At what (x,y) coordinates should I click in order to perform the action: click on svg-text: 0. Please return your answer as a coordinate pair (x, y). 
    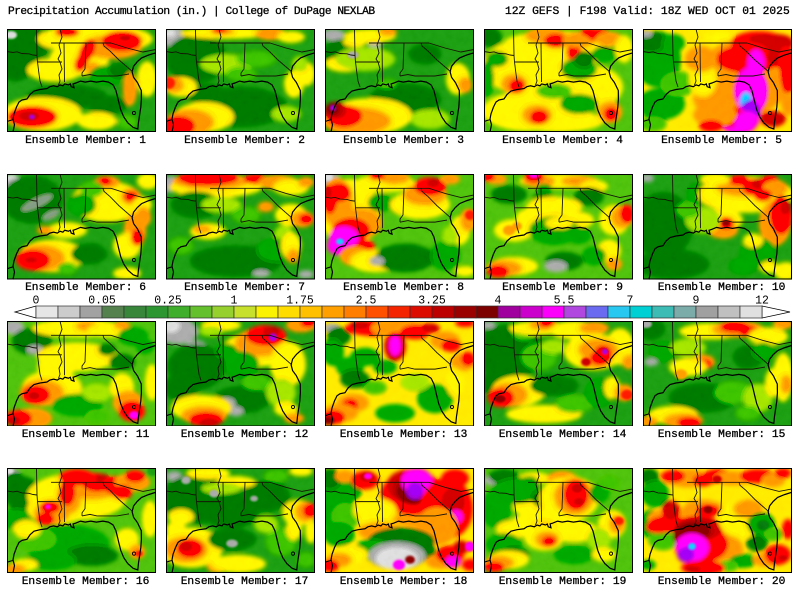
    Looking at the image, I should click on (36, 301).